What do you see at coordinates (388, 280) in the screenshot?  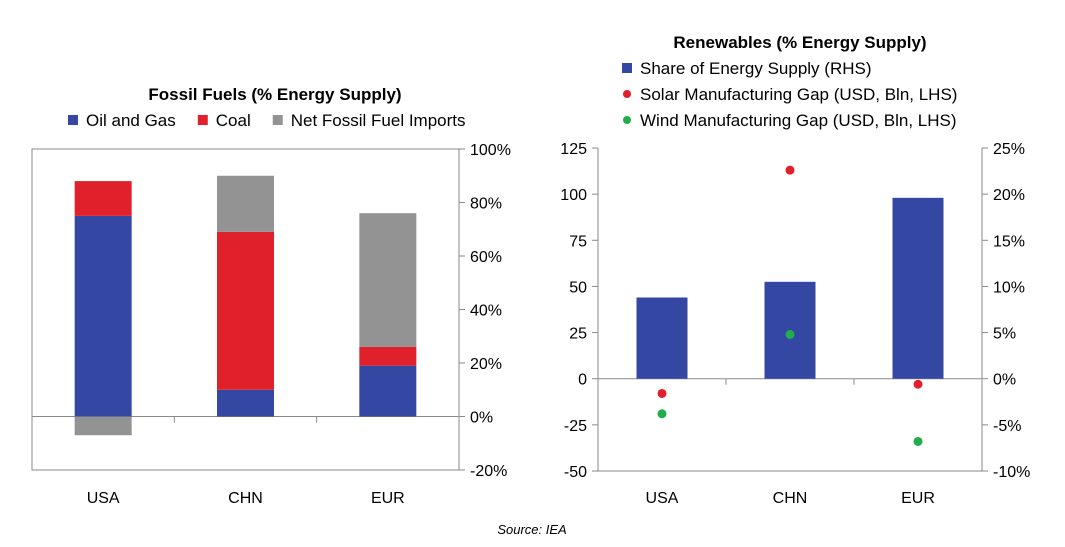 I see `bar-eur-net-fossil-fuel-imports` at bounding box center [388, 280].